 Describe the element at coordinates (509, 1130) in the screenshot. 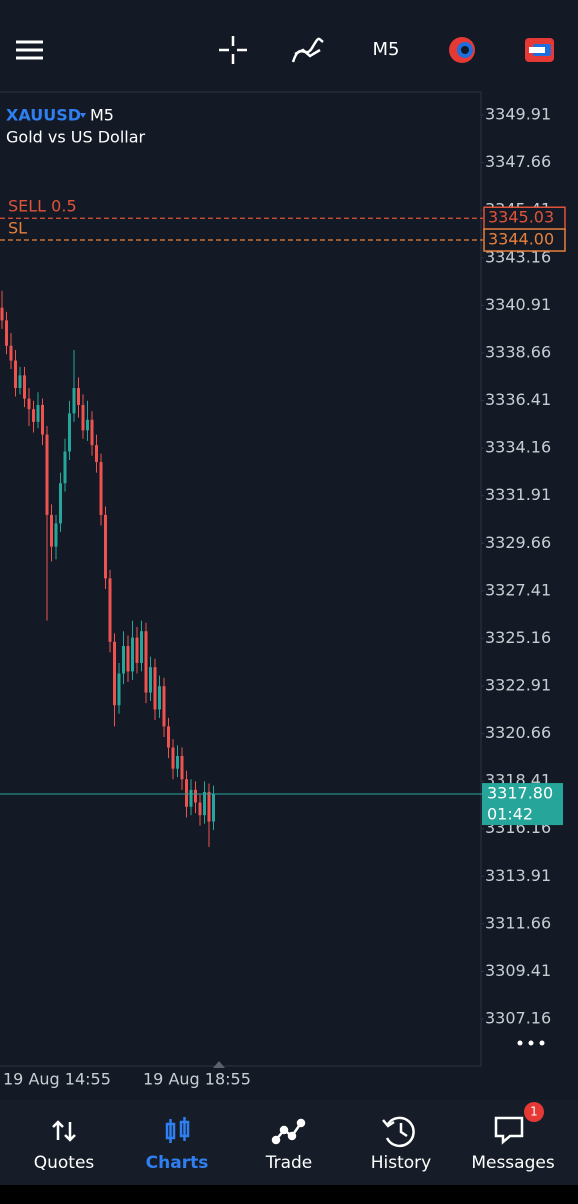

I see `messages-icon` at that location.